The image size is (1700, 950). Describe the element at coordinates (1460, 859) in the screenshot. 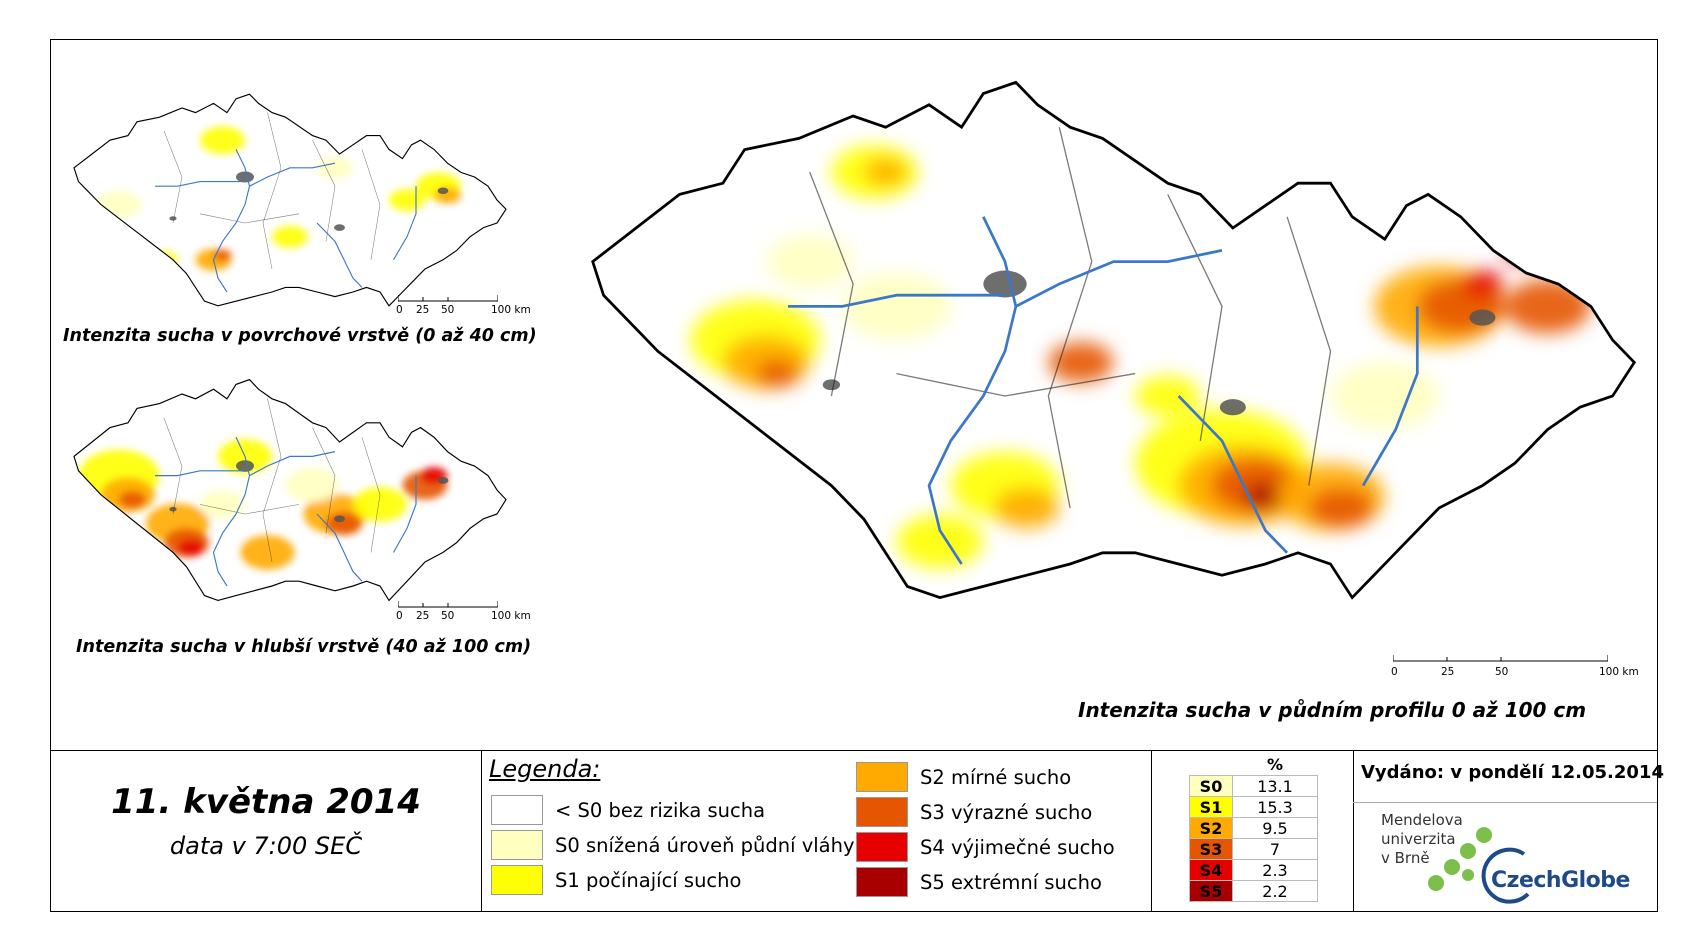

I see `mendel-dots-icon` at that location.